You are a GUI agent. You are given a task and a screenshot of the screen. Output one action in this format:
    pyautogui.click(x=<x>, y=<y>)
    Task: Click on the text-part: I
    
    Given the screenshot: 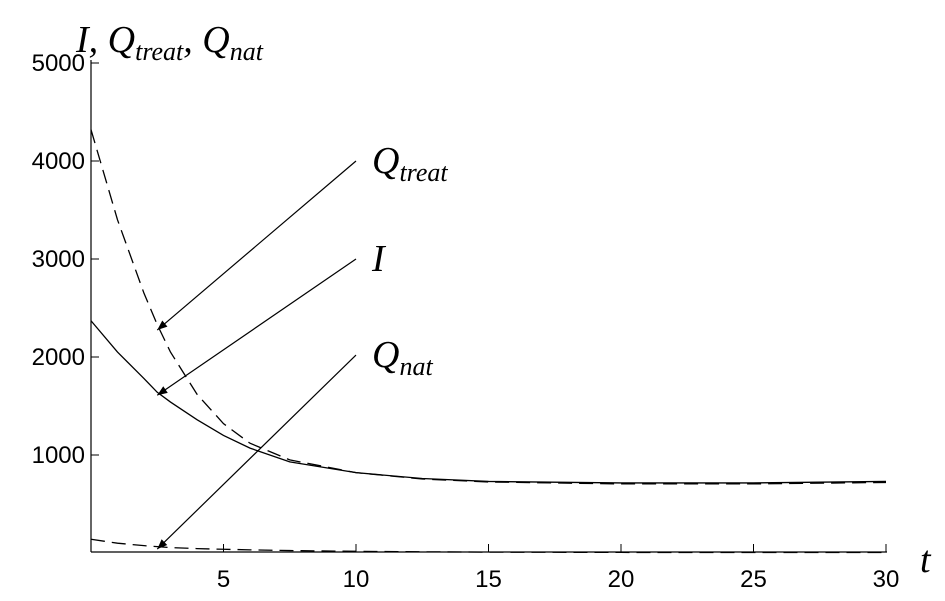 What is the action you would take?
    pyautogui.click(x=379, y=259)
    